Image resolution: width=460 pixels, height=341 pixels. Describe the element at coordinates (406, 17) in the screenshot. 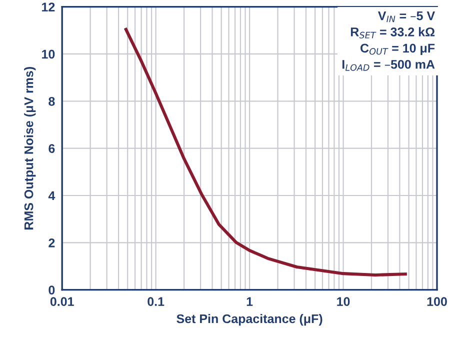

I see `annotation: V$_{IN}$ = –5 V` at that location.